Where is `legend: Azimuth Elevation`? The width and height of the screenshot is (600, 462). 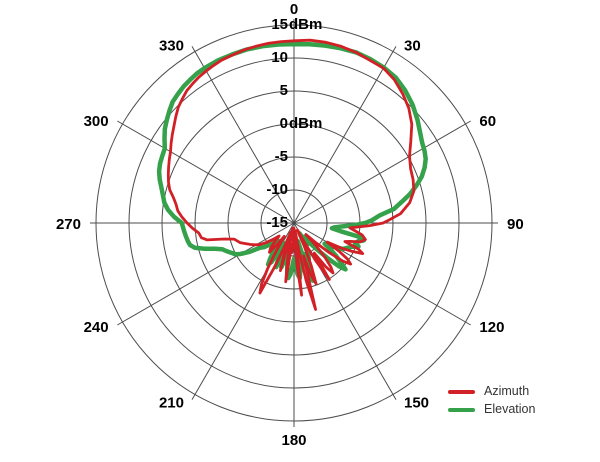 legend: Azimuth Elevation is located at coordinates (491, 400).